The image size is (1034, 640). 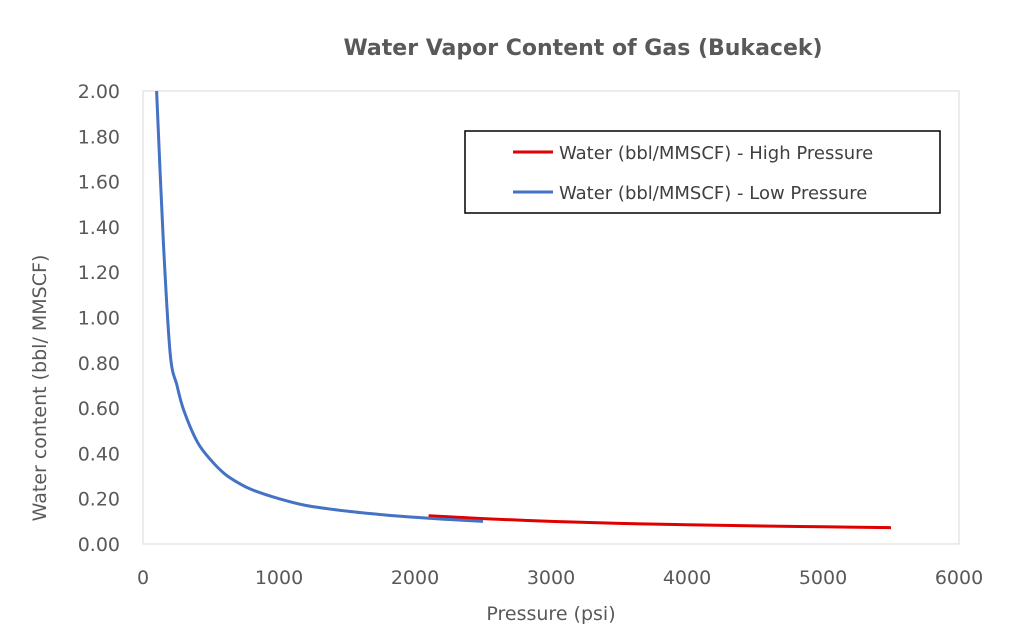 I want to click on x-tick-label: 3000, so click(x=551, y=578).